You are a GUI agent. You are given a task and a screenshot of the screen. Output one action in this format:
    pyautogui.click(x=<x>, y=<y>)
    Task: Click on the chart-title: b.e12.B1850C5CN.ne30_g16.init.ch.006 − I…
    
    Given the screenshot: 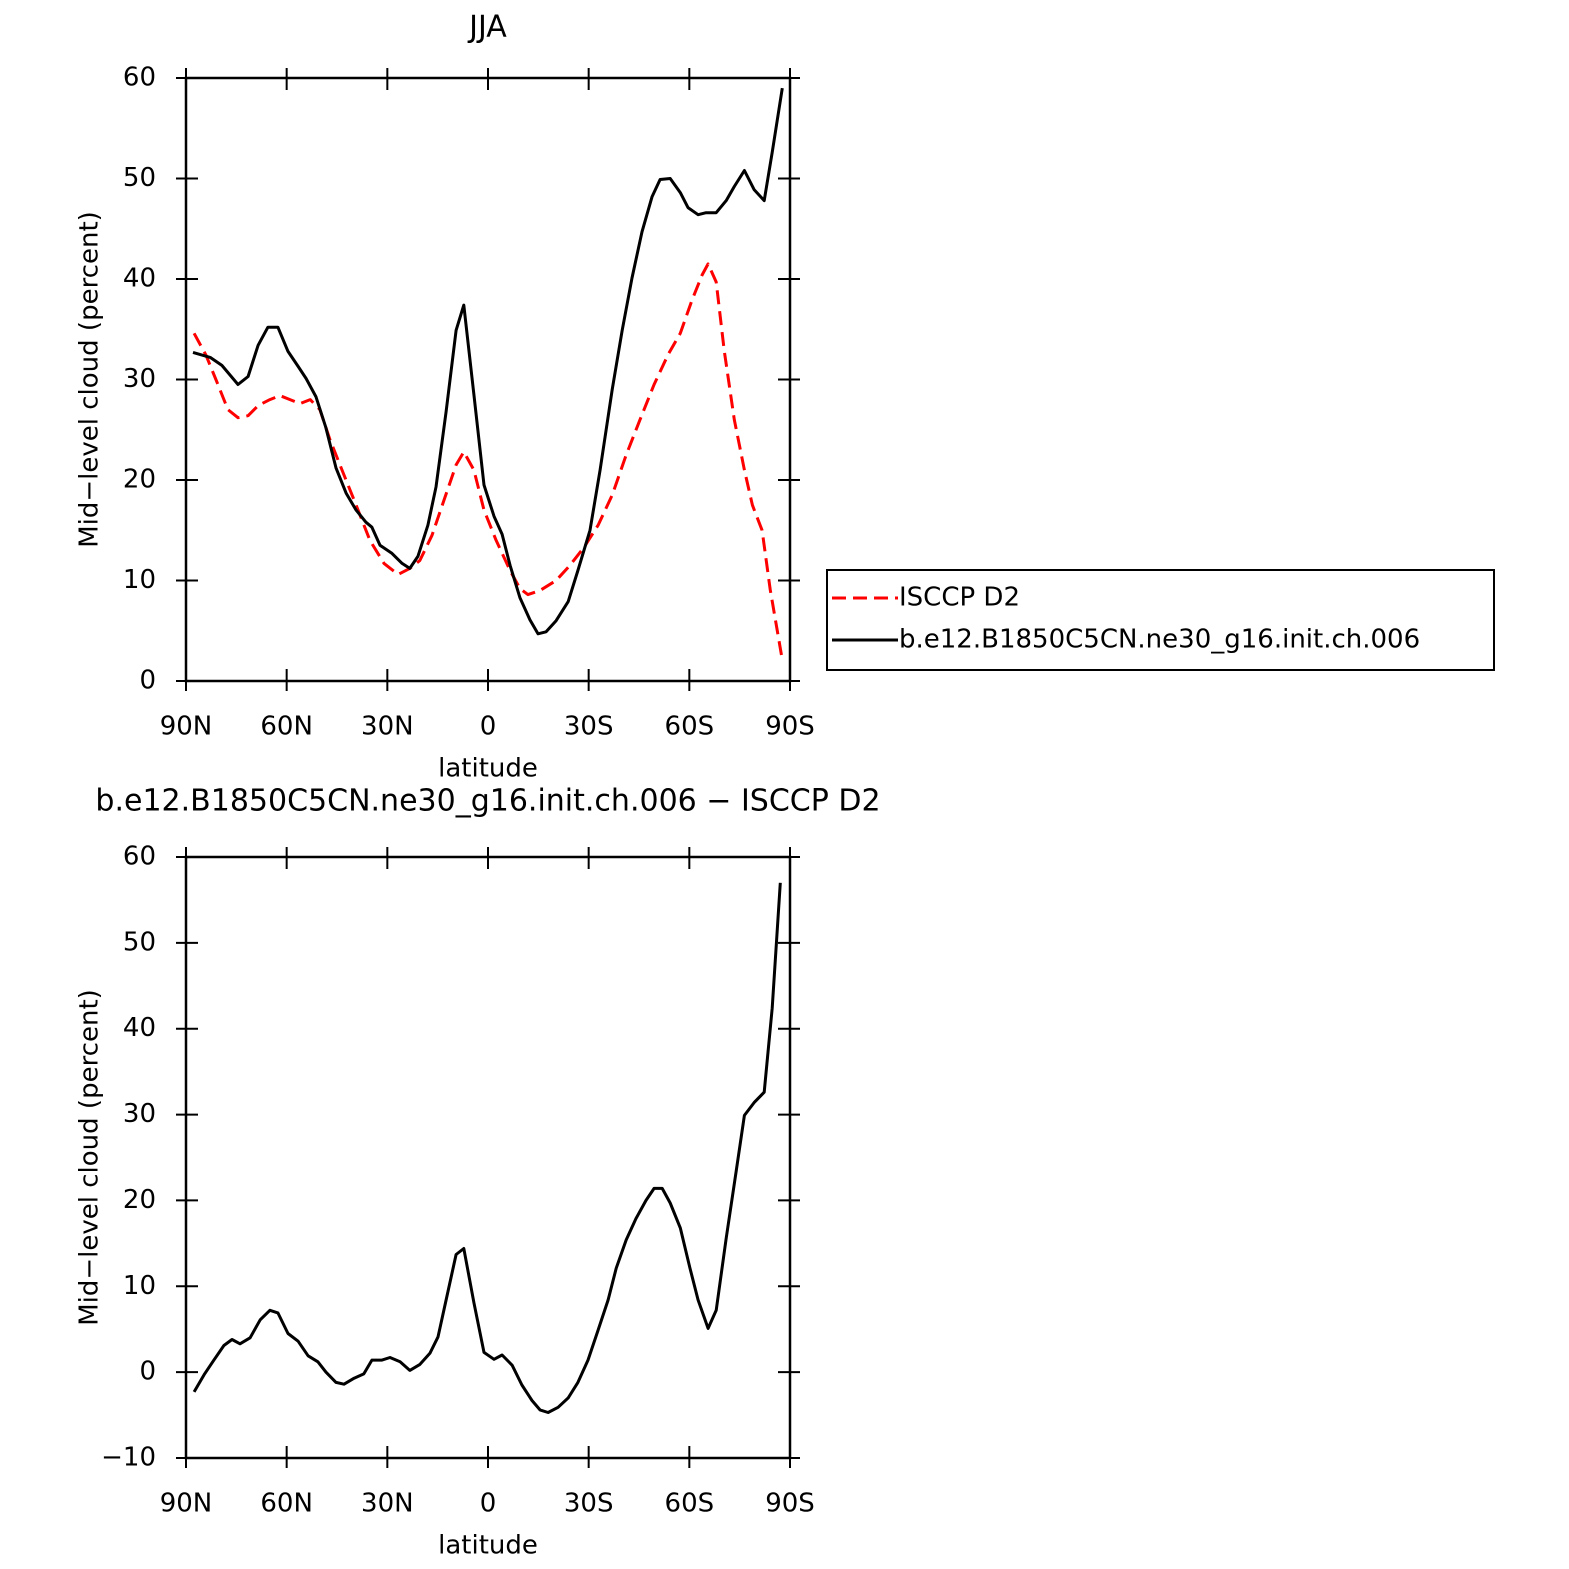 What is the action you would take?
    pyautogui.click(x=487, y=801)
    